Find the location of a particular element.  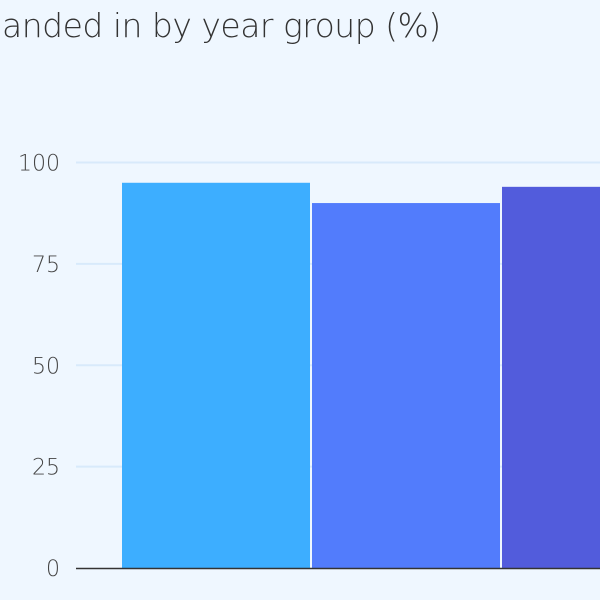

y-tick-label: 50 is located at coordinates (46, 366).